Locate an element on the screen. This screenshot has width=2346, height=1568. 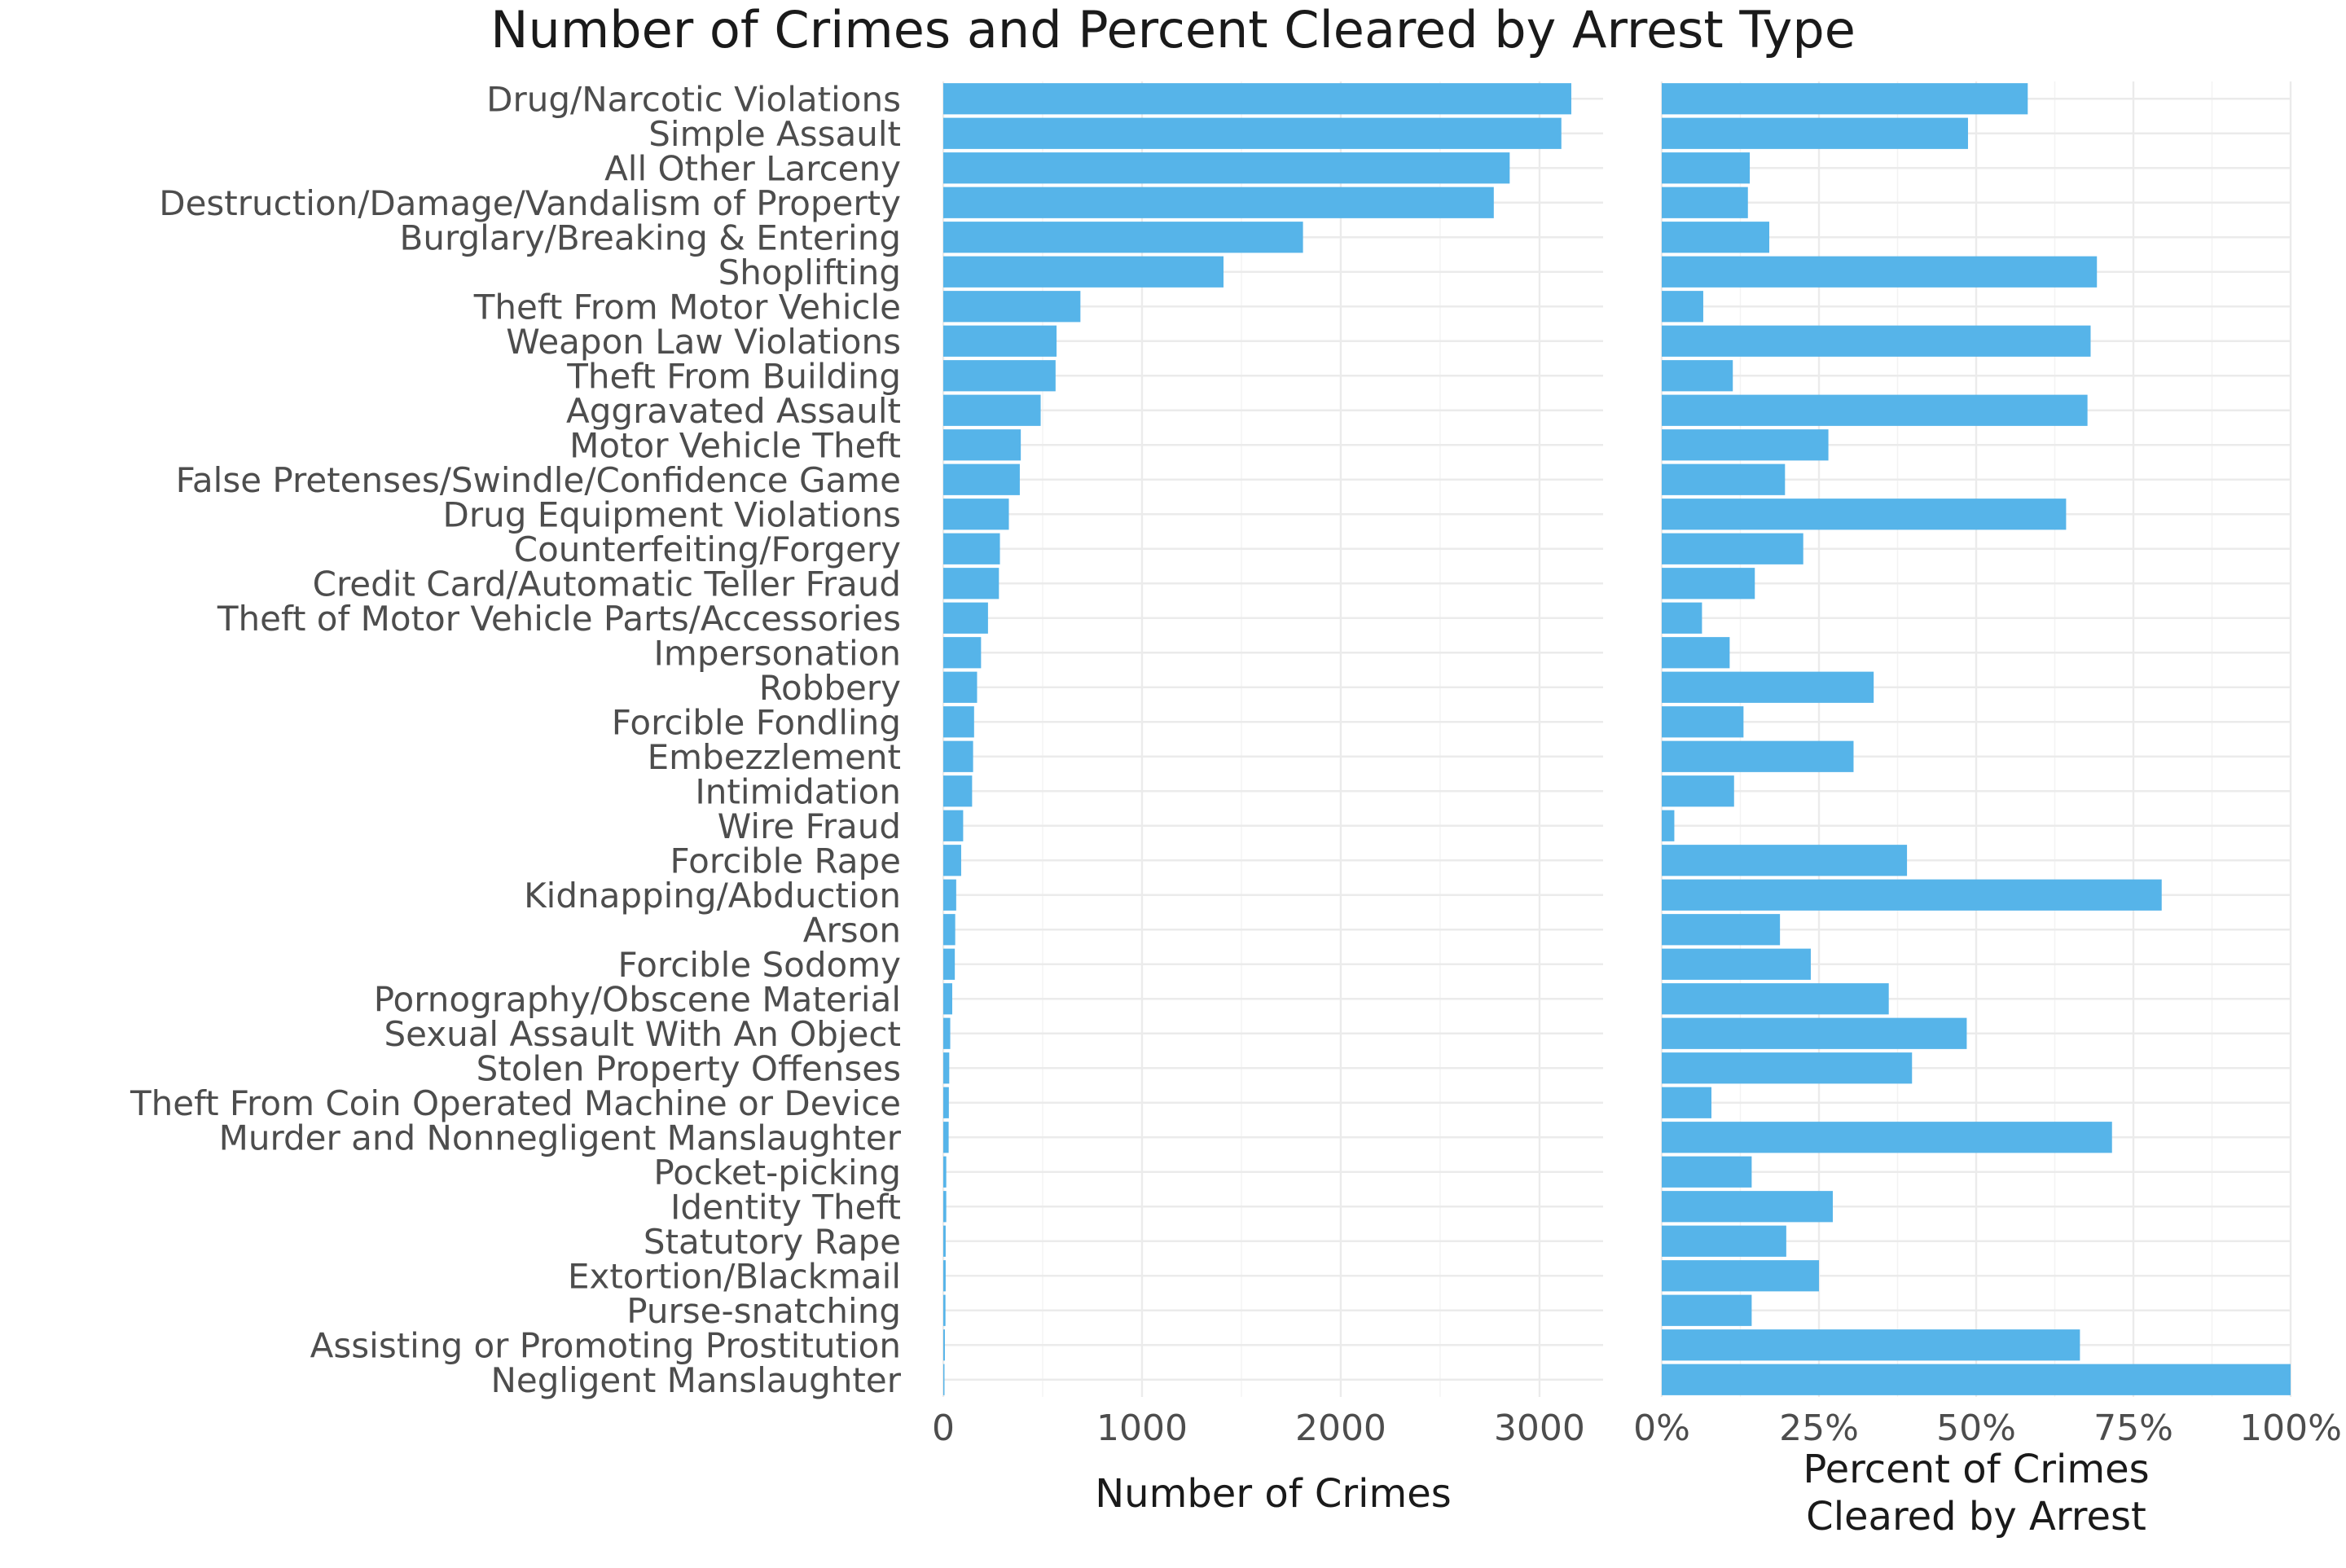
category-label: Motor Vehicle Theft is located at coordinates (735, 445).